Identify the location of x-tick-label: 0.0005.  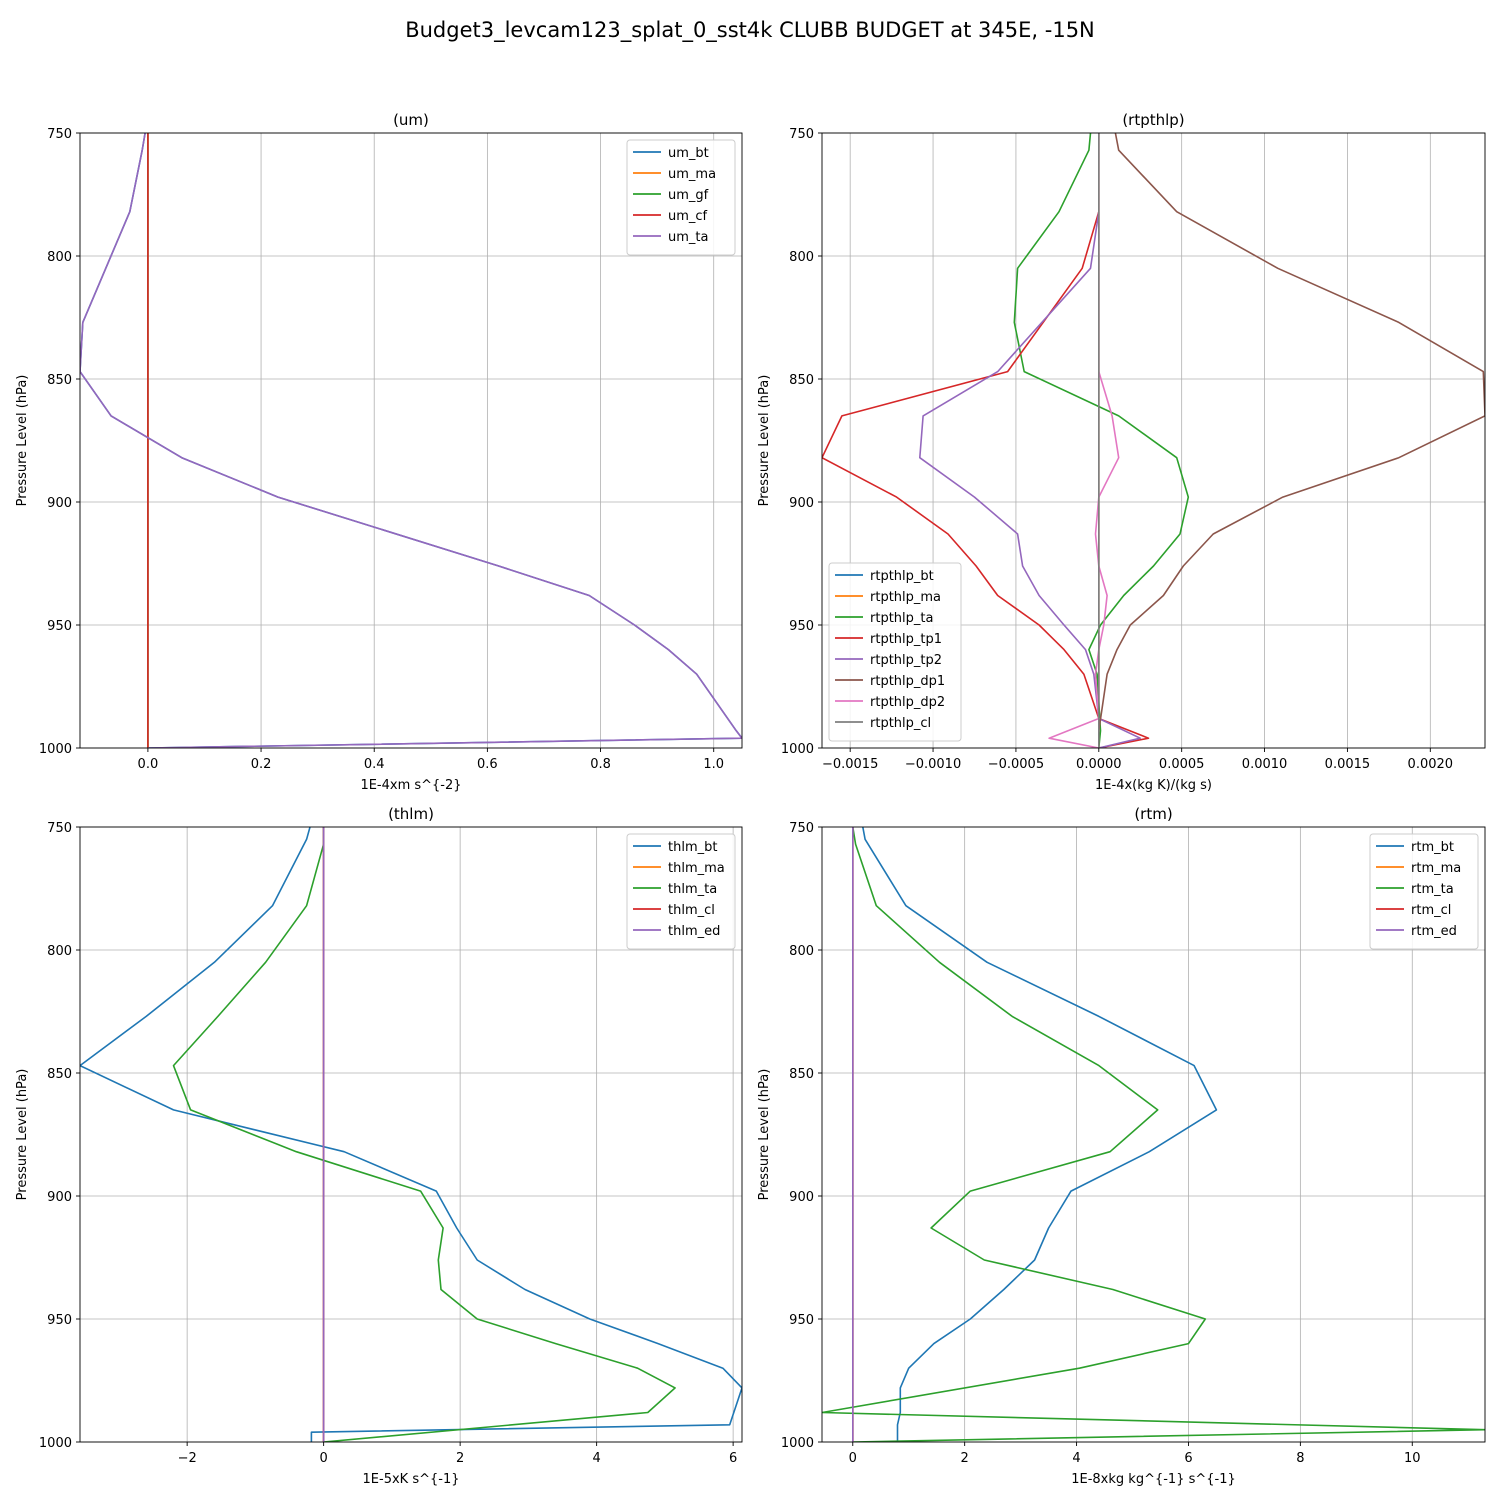
(1182, 764).